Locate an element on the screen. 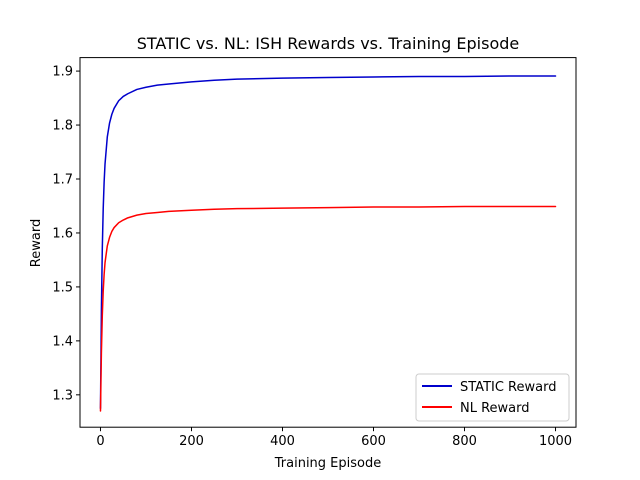  x-axis-label: Training Episode is located at coordinates (327, 463).